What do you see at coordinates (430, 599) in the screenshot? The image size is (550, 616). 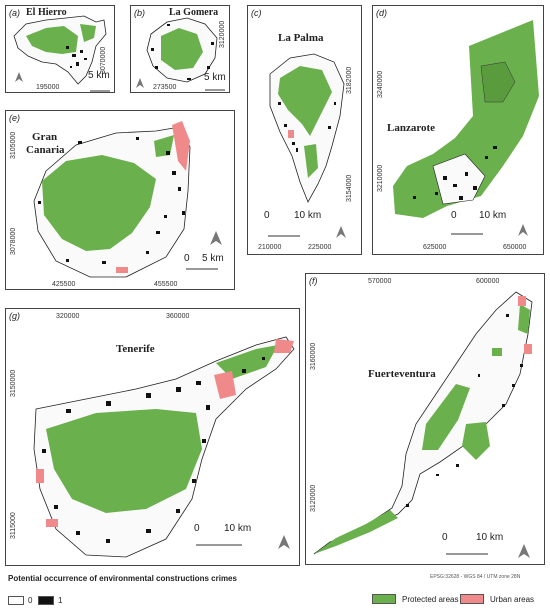 I see `legend-label-protected: Protected areas` at bounding box center [430, 599].